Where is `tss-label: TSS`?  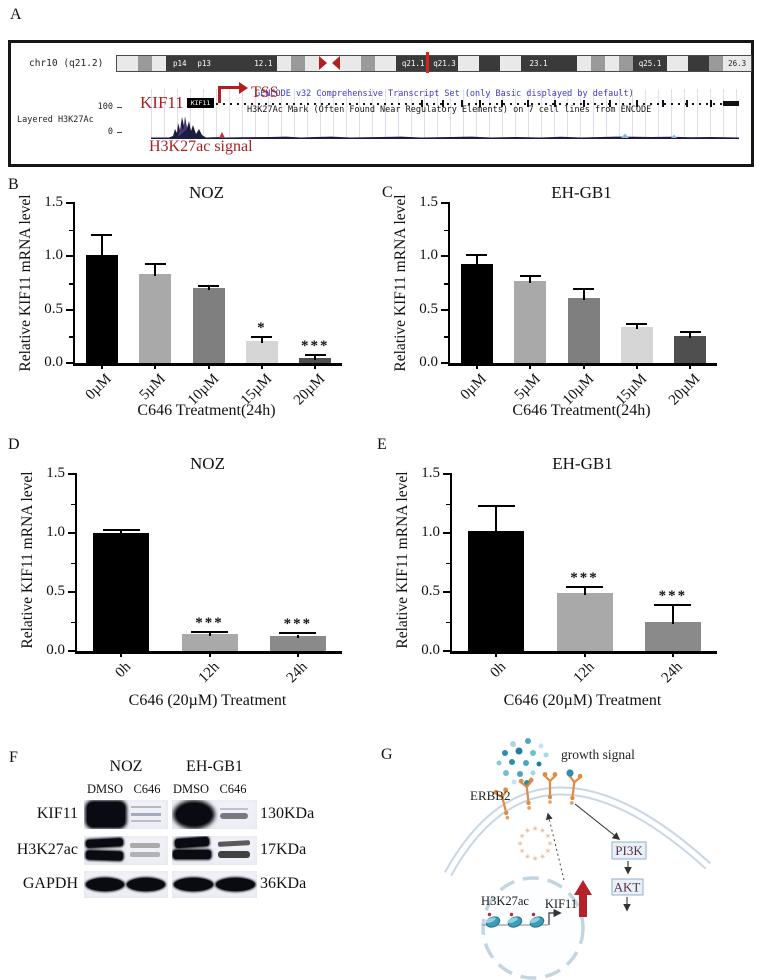 tss-label: TSS is located at coordinates (265, 92).